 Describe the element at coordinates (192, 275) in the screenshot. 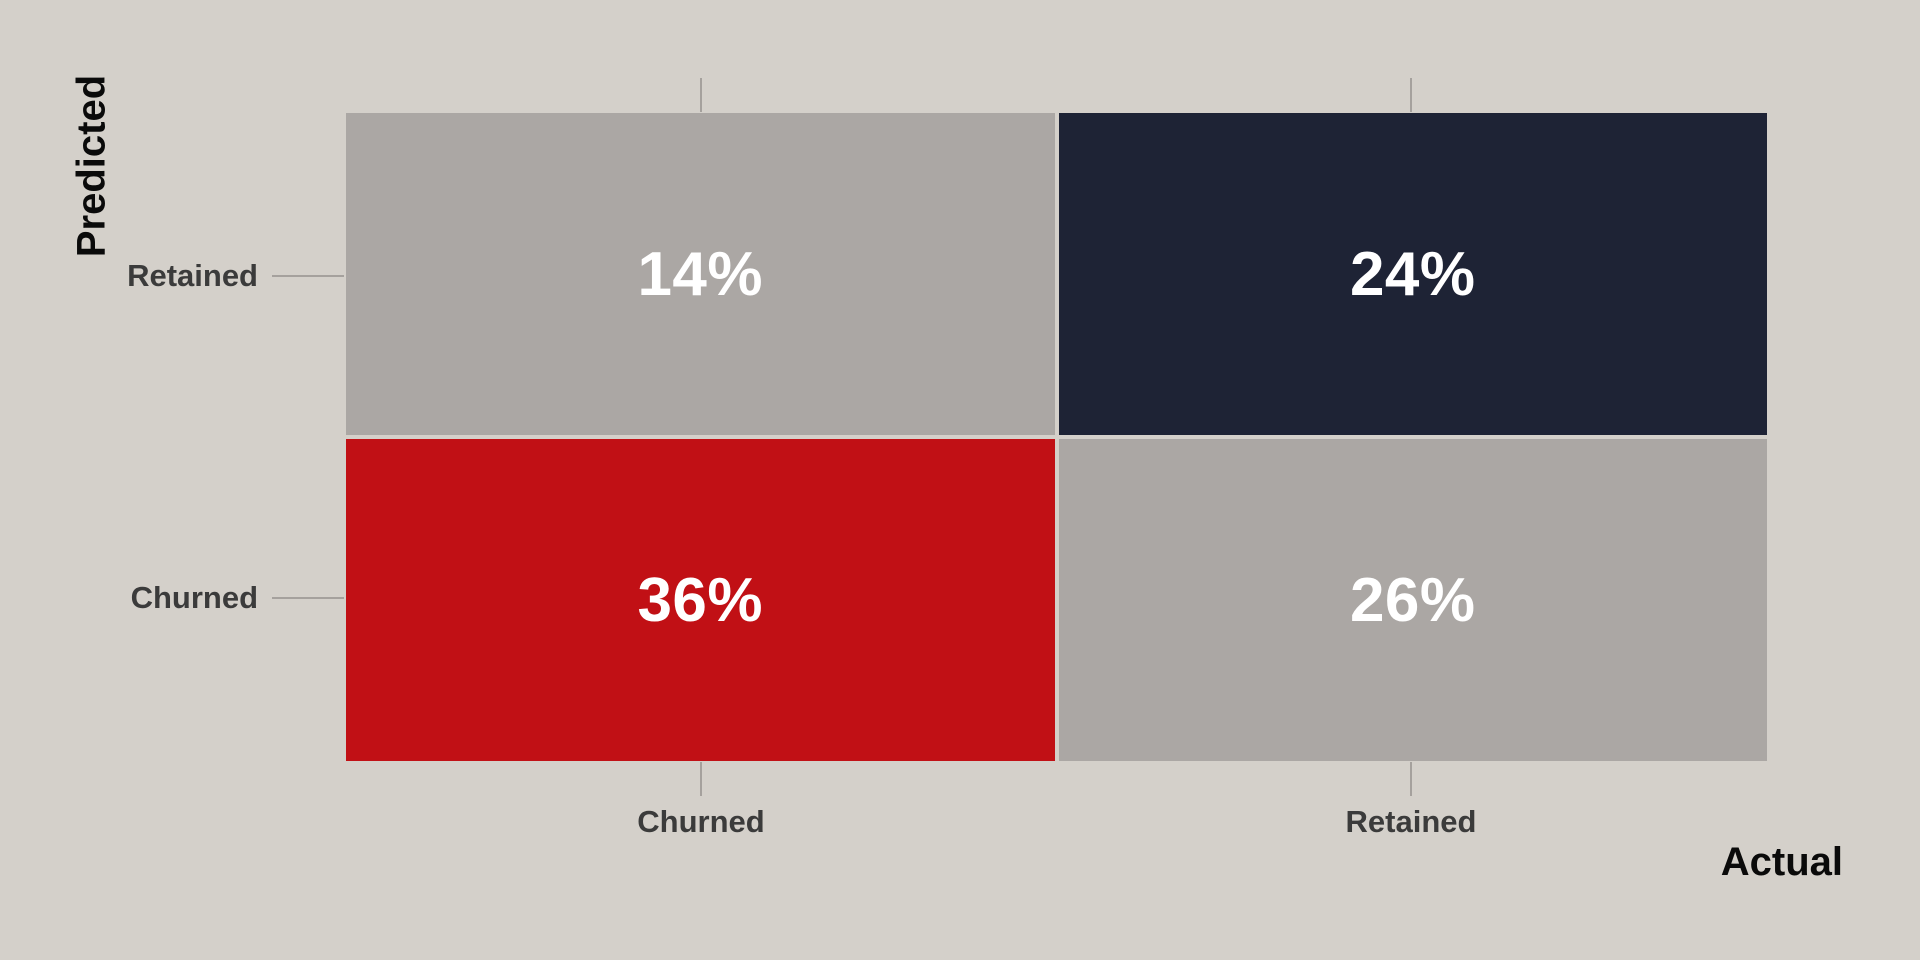

I see `y-tick-label-retained: Retained` at that location.